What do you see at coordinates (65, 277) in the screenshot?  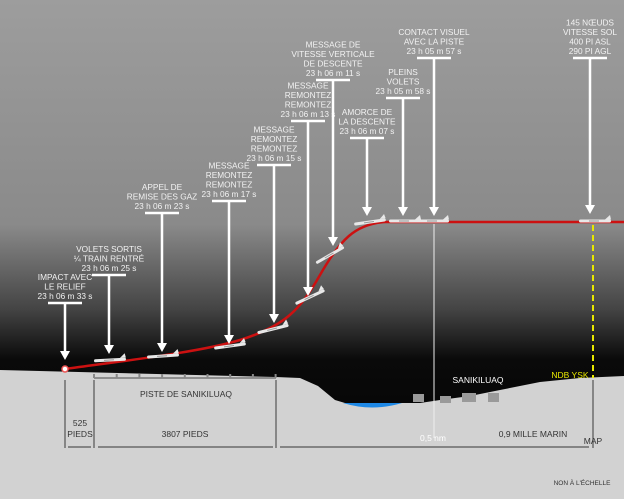 I see `callout-text: IMPACT AVEC` at bounding box center [65, 277].